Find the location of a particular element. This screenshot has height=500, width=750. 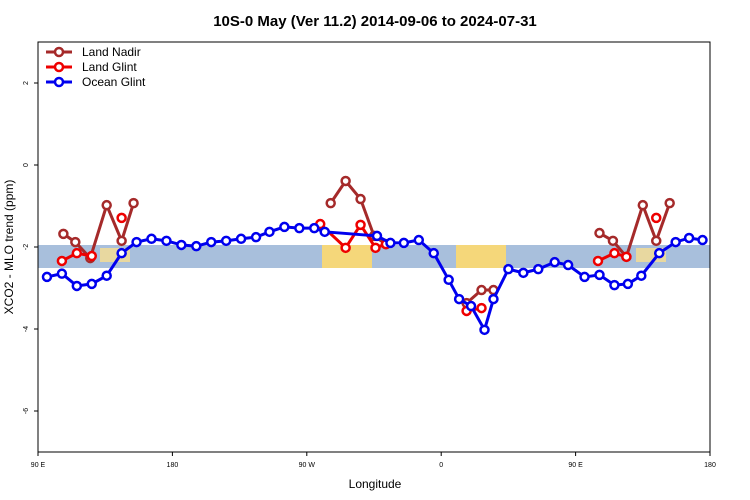

x-tick-label: 90 W is located at coordinates (307, 465).